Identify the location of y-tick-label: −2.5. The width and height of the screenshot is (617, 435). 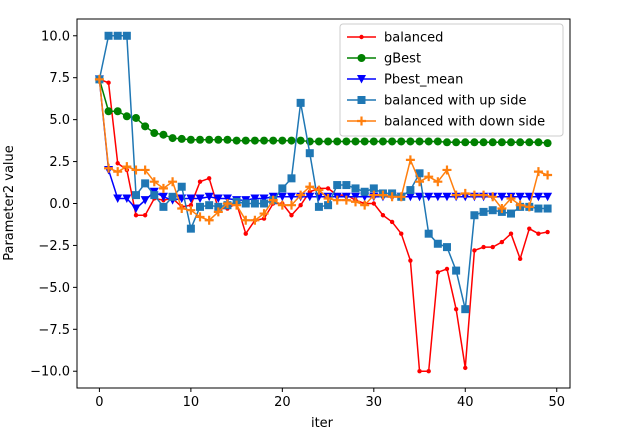
(54, 246).